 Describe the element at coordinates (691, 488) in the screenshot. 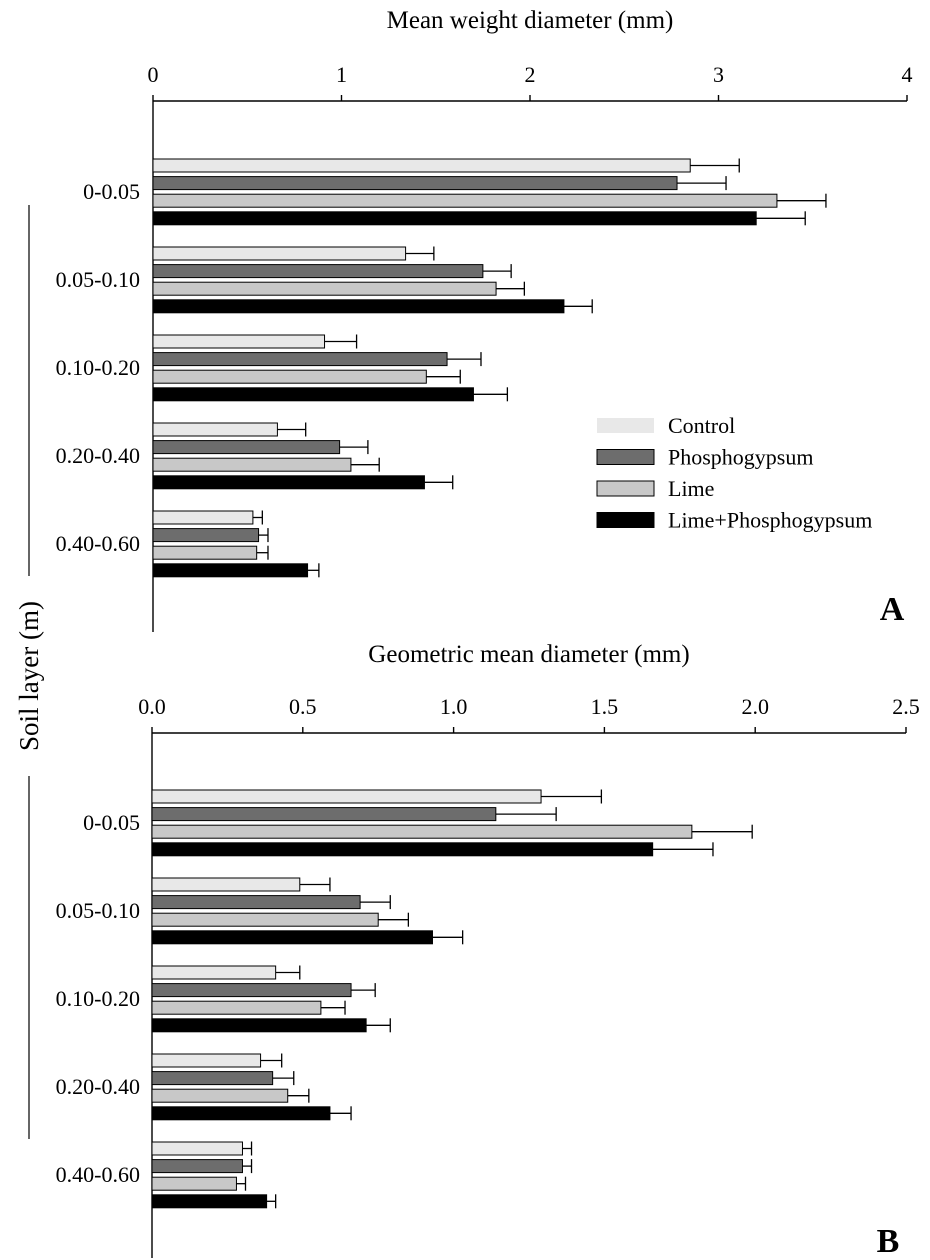

I see `legend-label: Lime` at that location.